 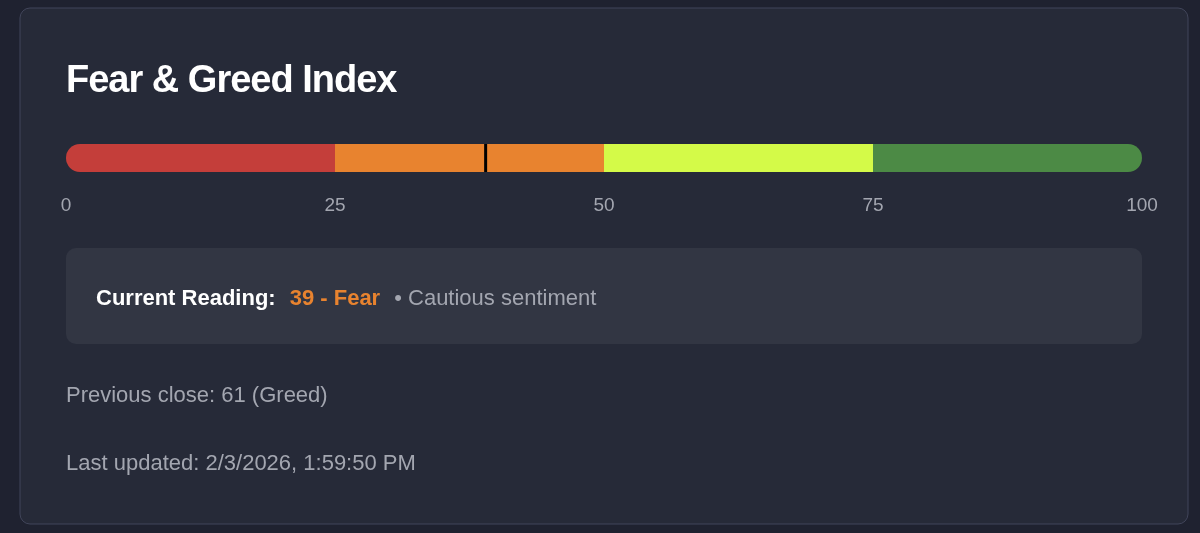 What do you see at coordinates (241, 462) in the screenshot?
I see `text: Last updated: 2/3/2026, 1:59:50 PM` at bounding box center [241, 462].